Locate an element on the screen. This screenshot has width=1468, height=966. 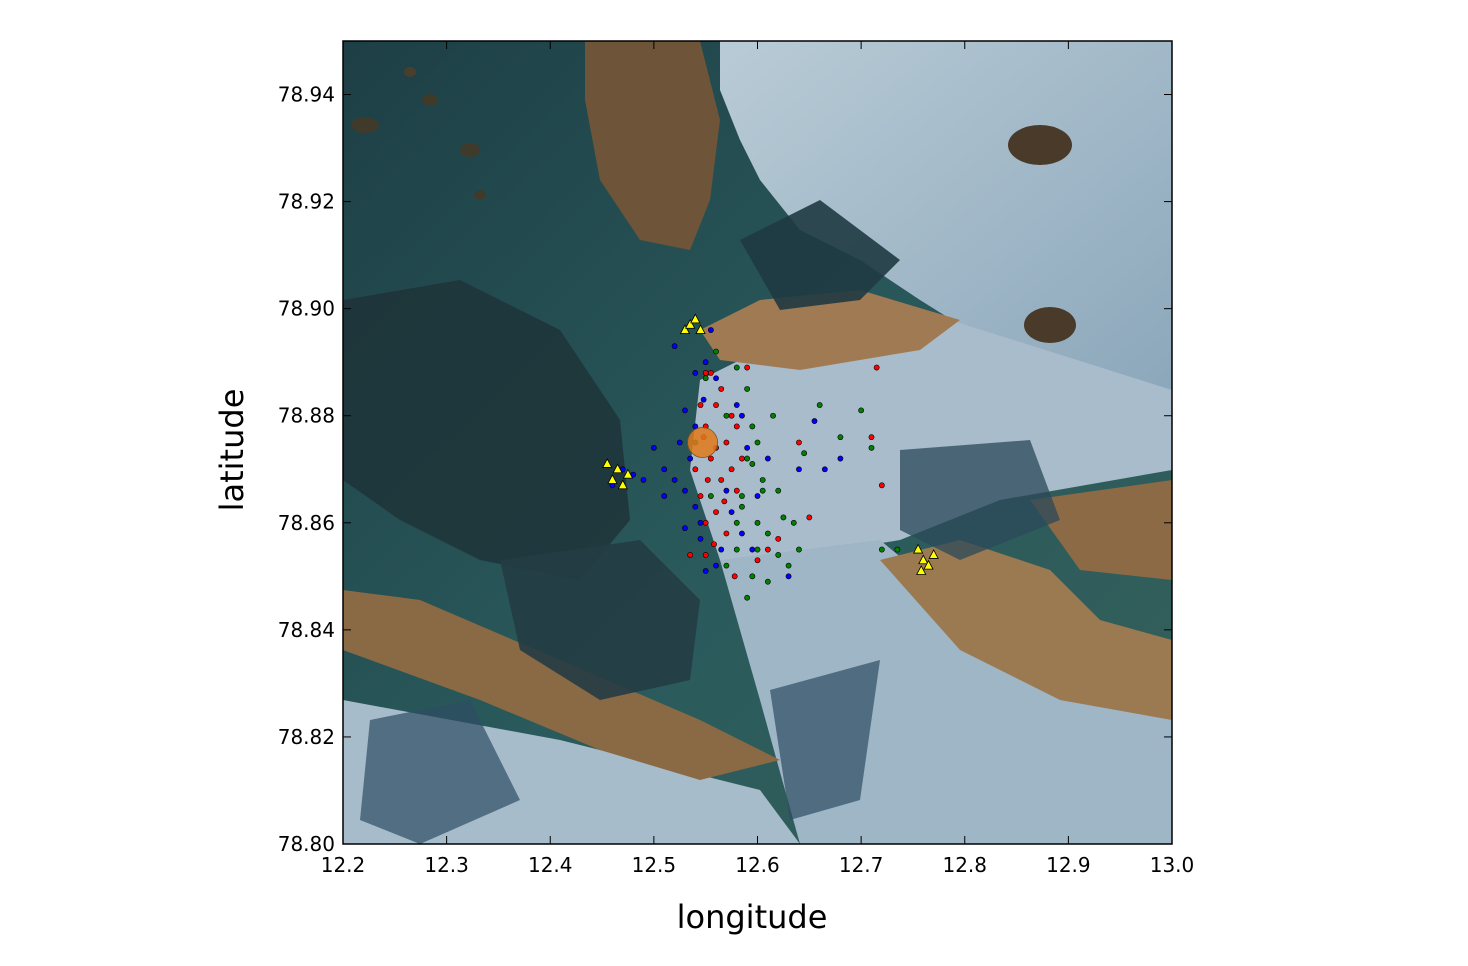
x-tick-label: 12.2 is located at coordinates (343, 865).